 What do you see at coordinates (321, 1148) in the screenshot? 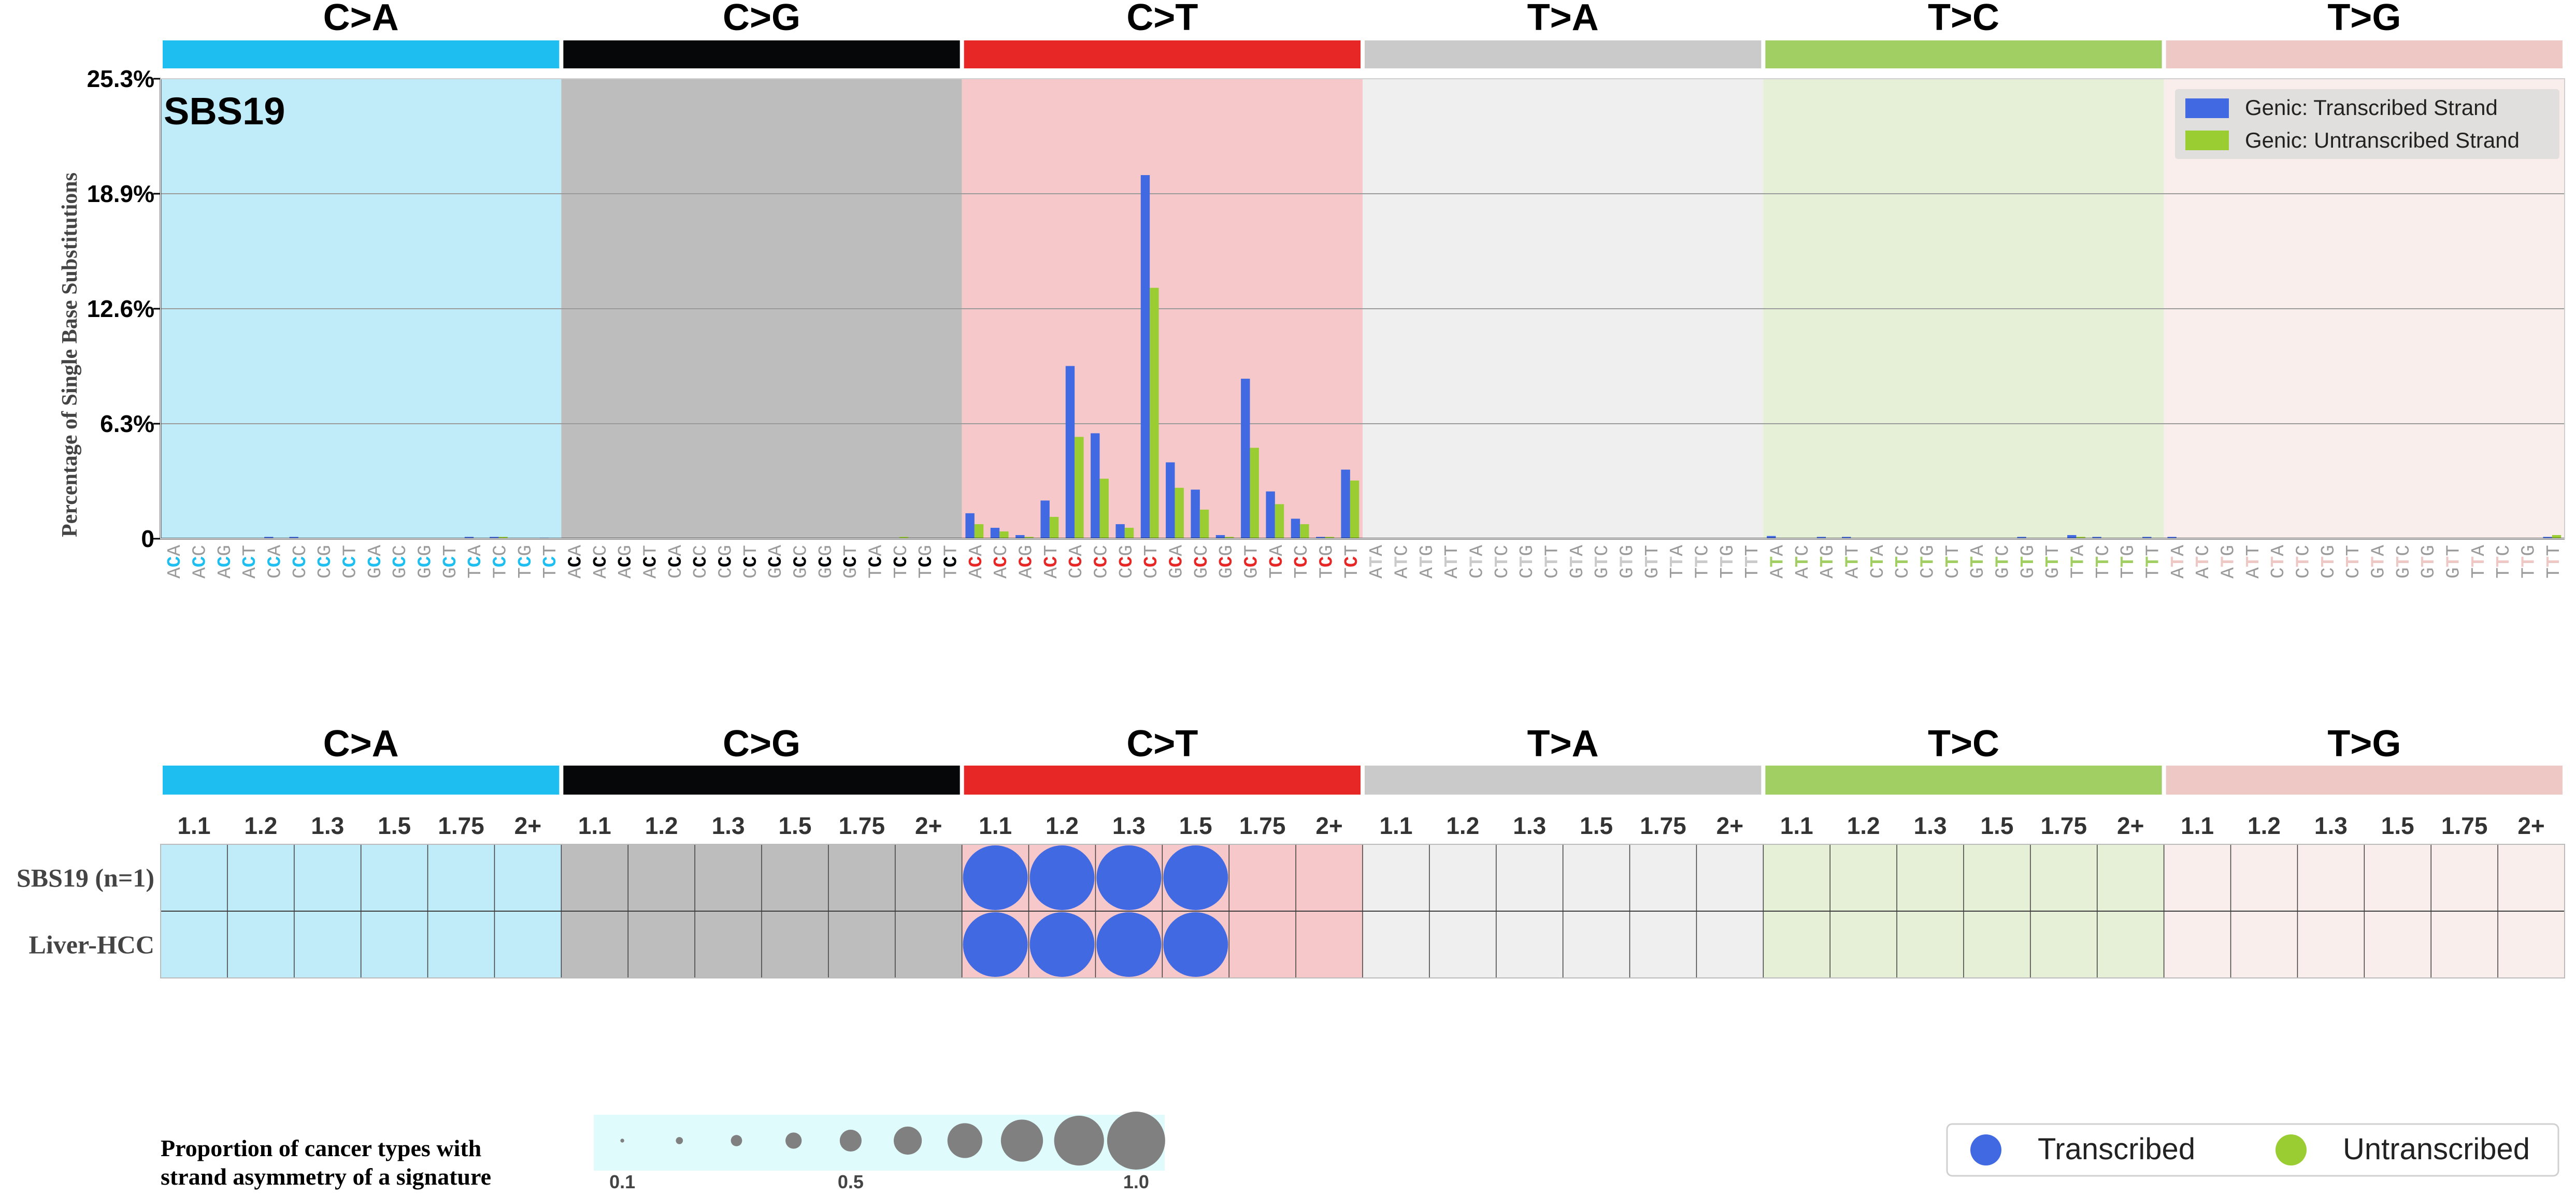
I see `size-legend-title-line1: Proportion of cancer types with` at bounding box center [321, 1148].